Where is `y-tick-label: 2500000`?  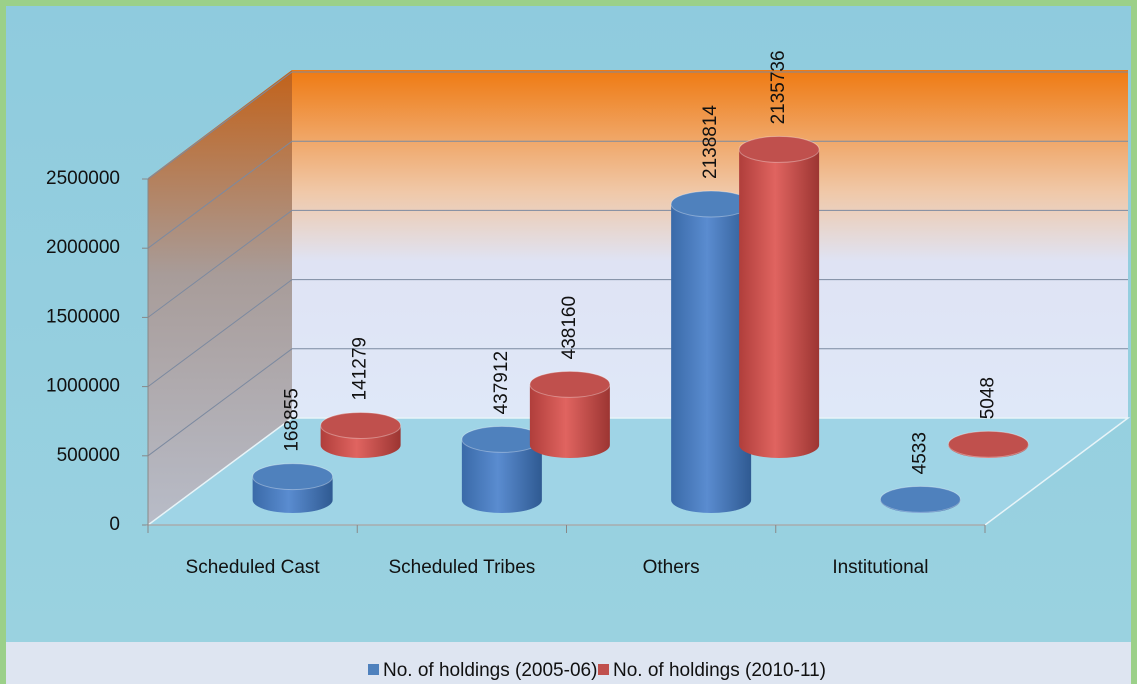 y-tick-label: 2500000 is located at coordinates (83, 178).